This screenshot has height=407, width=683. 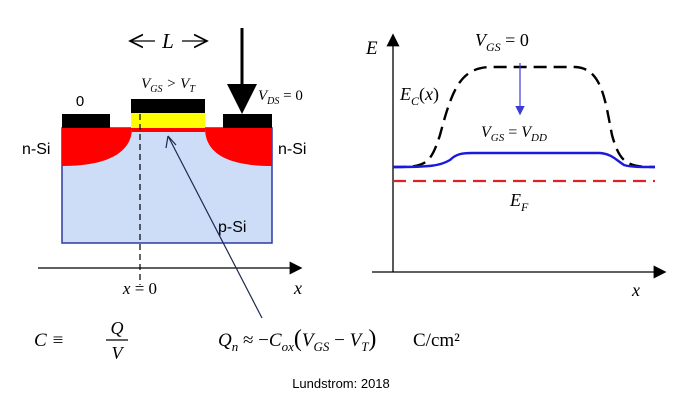 I want to click on conduction-band-vgs0, so click(x=524, y=117).